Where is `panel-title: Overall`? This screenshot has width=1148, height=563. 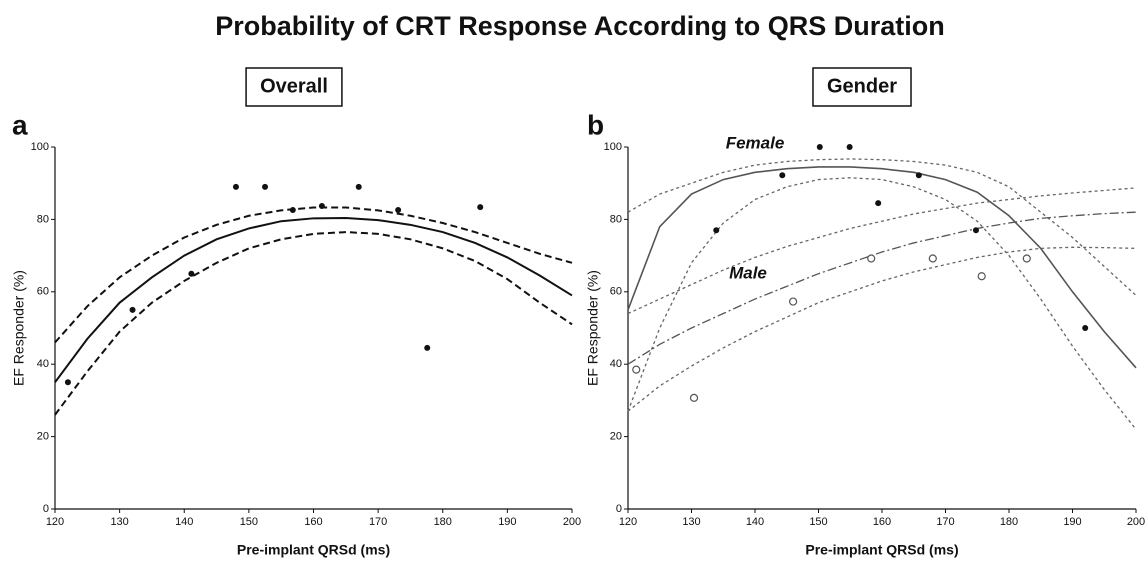 panel-title: Overall is located at coordinates (294, 86).